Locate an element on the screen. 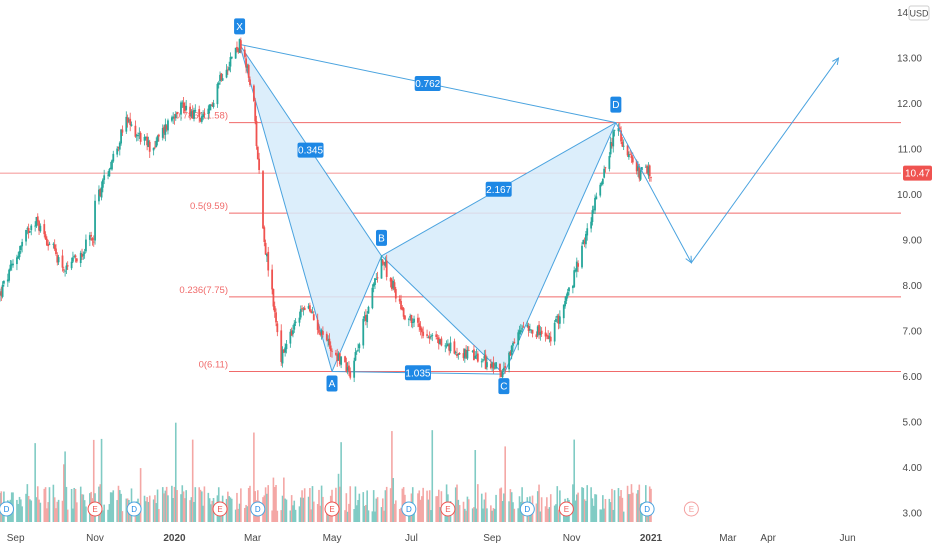  pattern-leg is located at coordinates (356, 313).